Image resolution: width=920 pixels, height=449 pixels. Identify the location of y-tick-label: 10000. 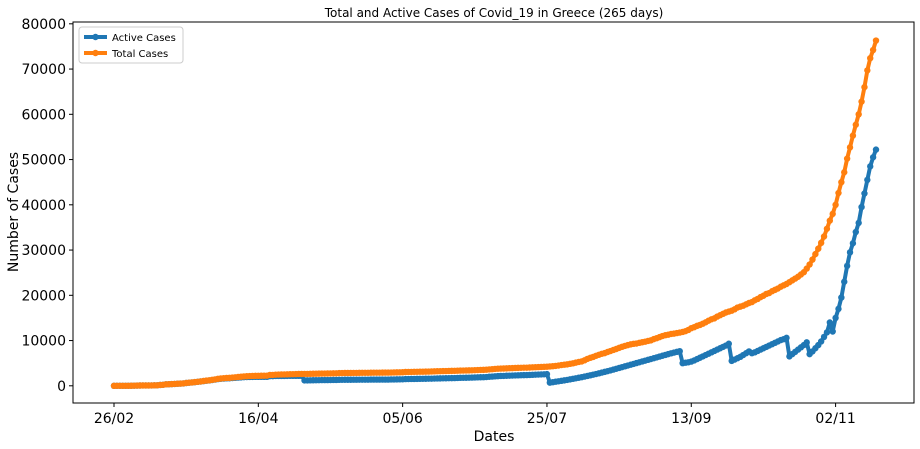
(43, 342).